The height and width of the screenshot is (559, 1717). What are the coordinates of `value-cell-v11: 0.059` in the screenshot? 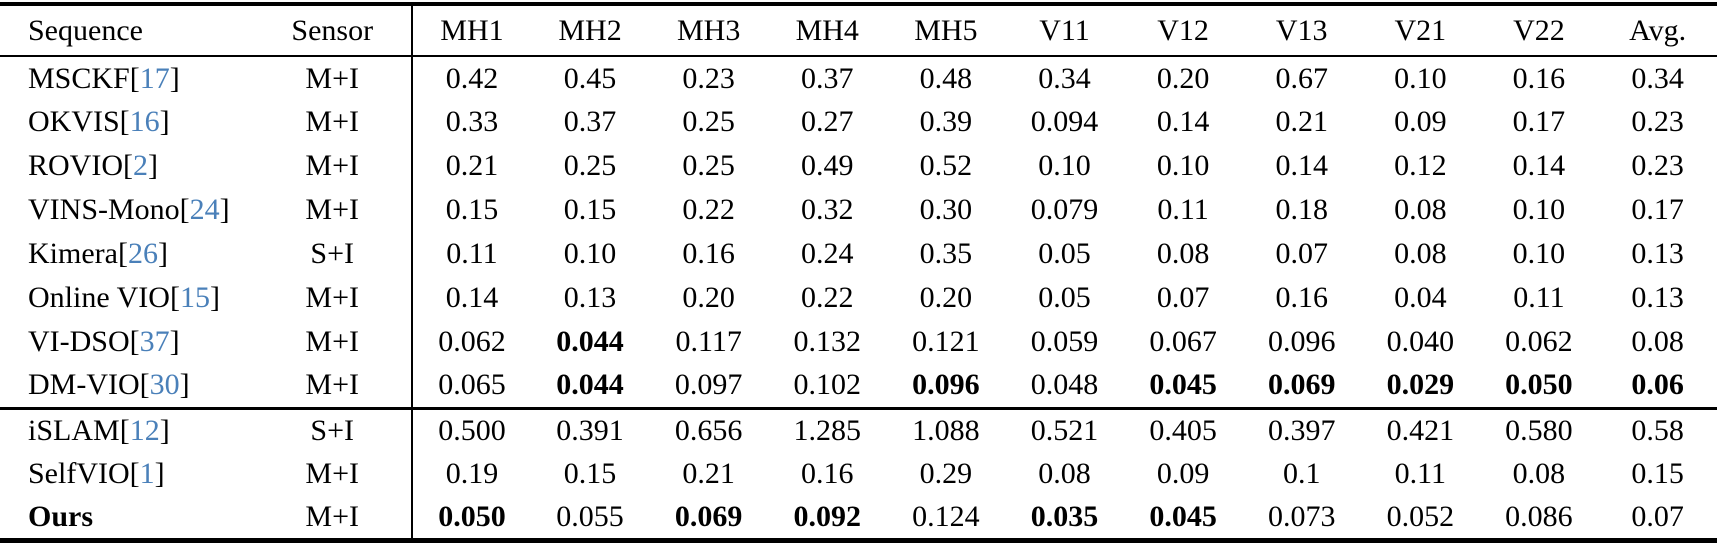 It's located at (1064, 341).